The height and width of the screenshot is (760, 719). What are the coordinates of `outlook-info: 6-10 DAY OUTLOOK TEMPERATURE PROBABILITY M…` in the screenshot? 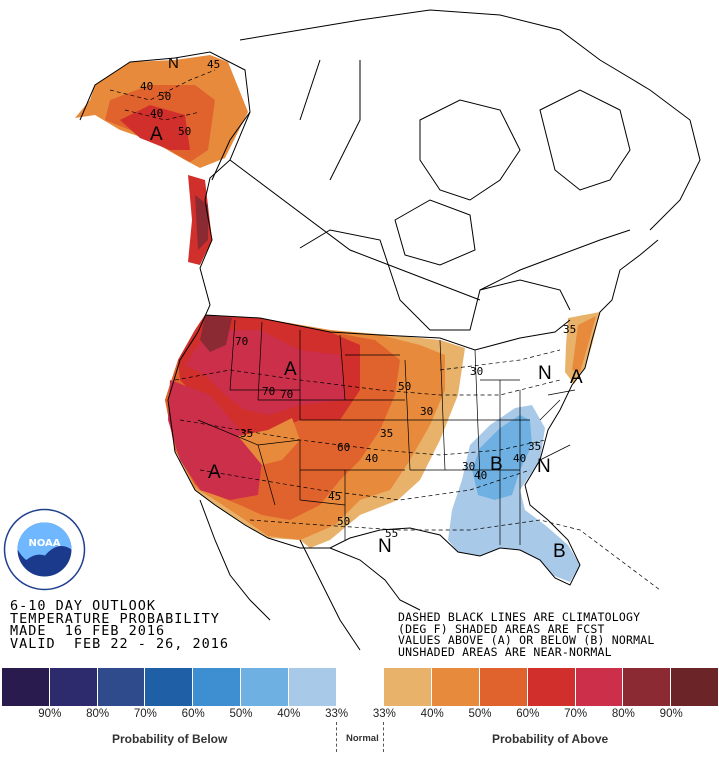 It's located at (119, 625).